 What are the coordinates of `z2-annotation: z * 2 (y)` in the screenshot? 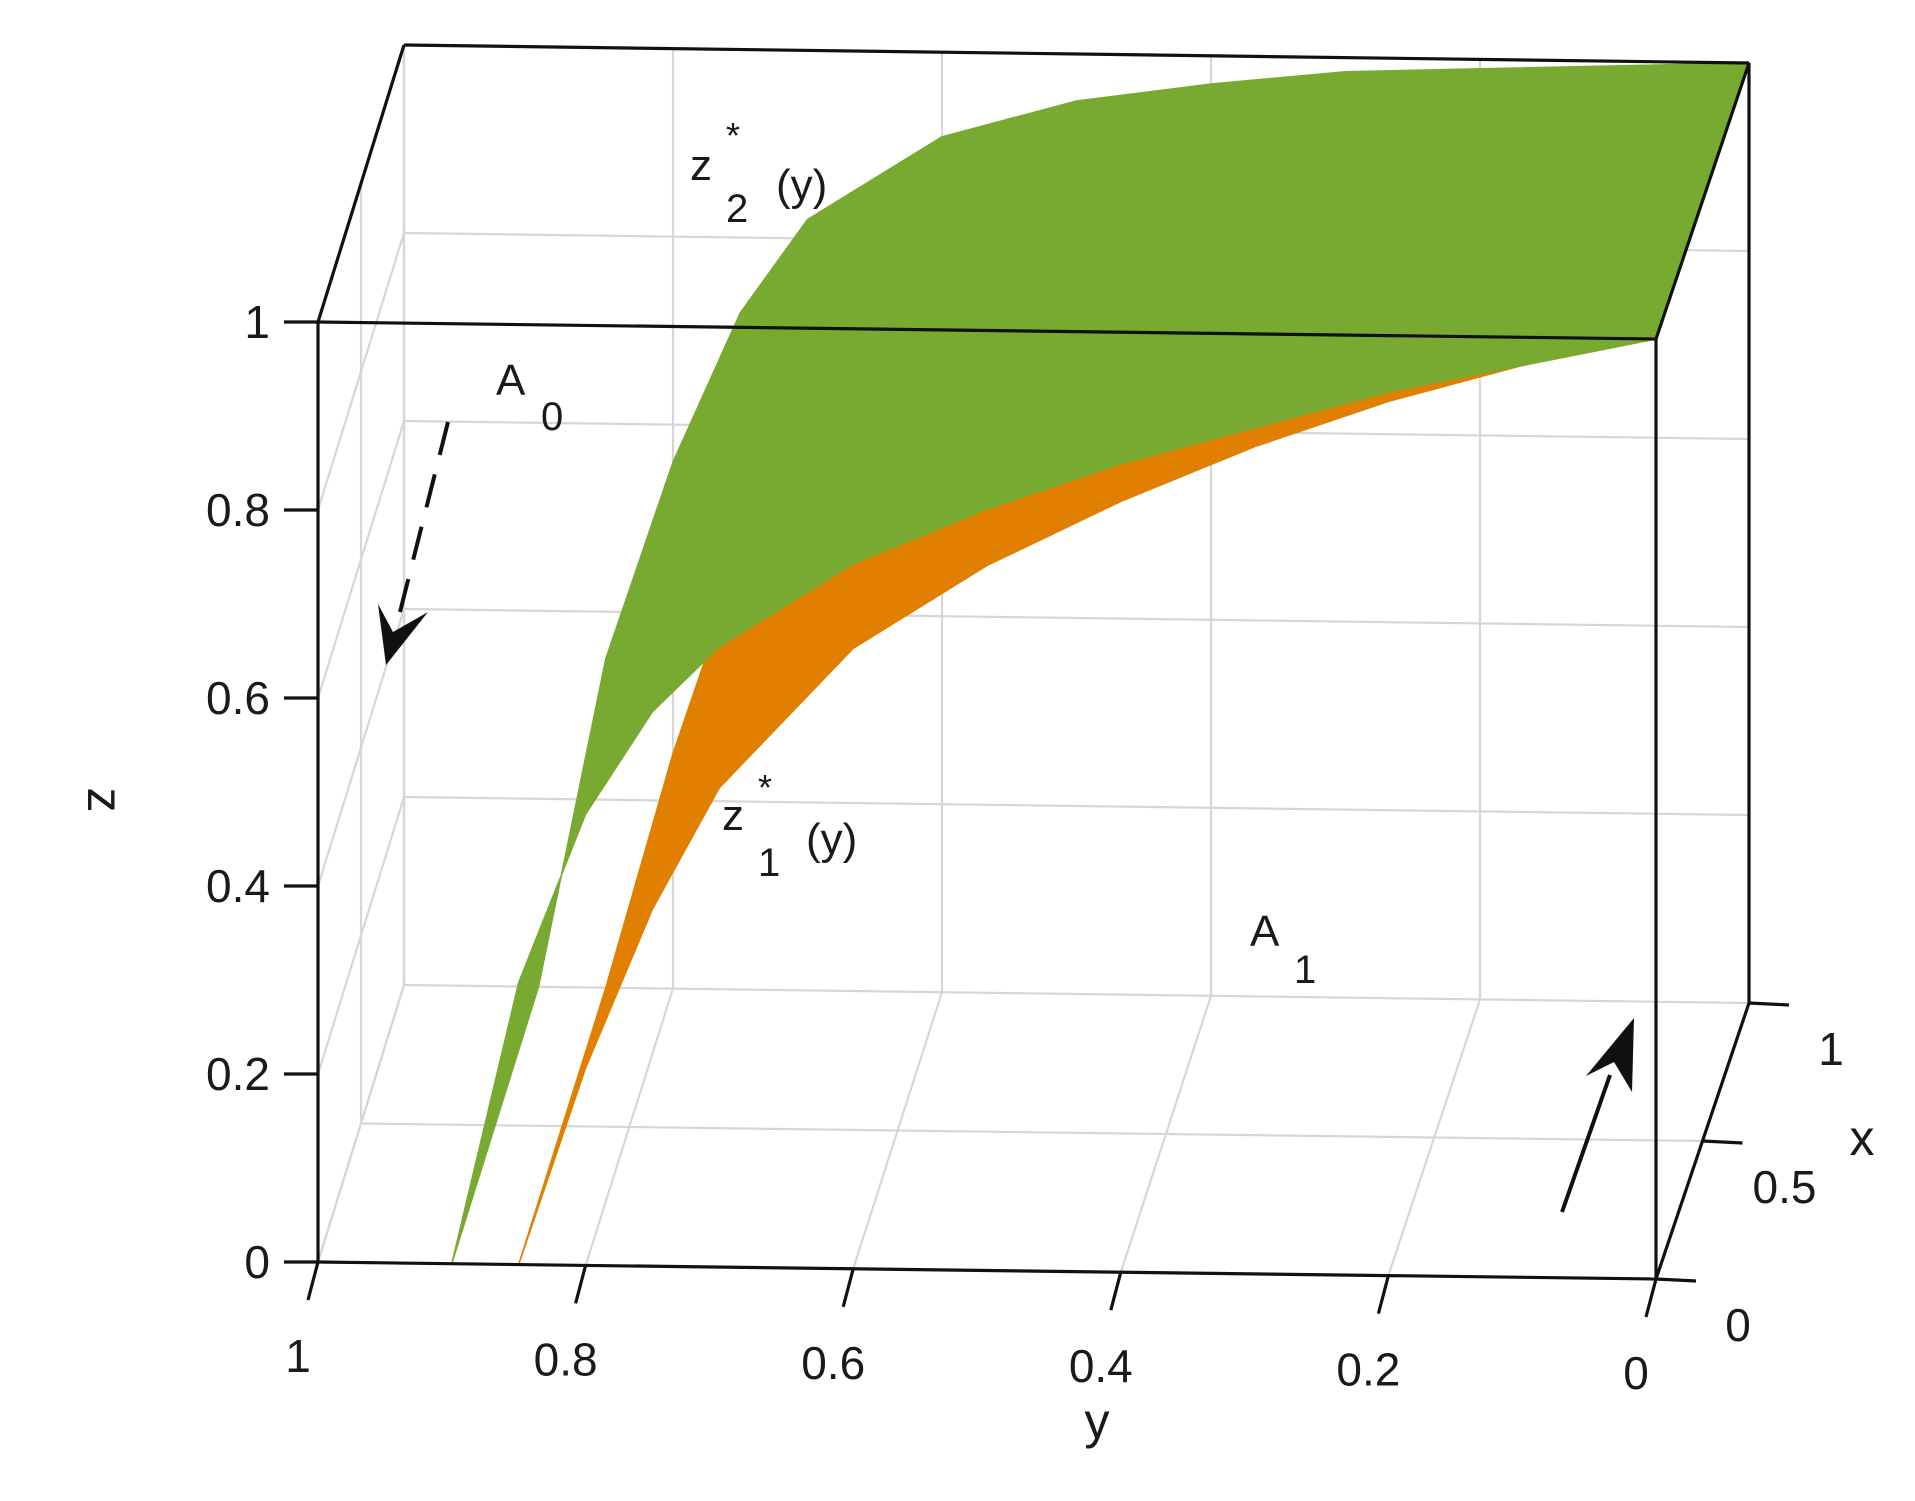 It's located at (758, 173).